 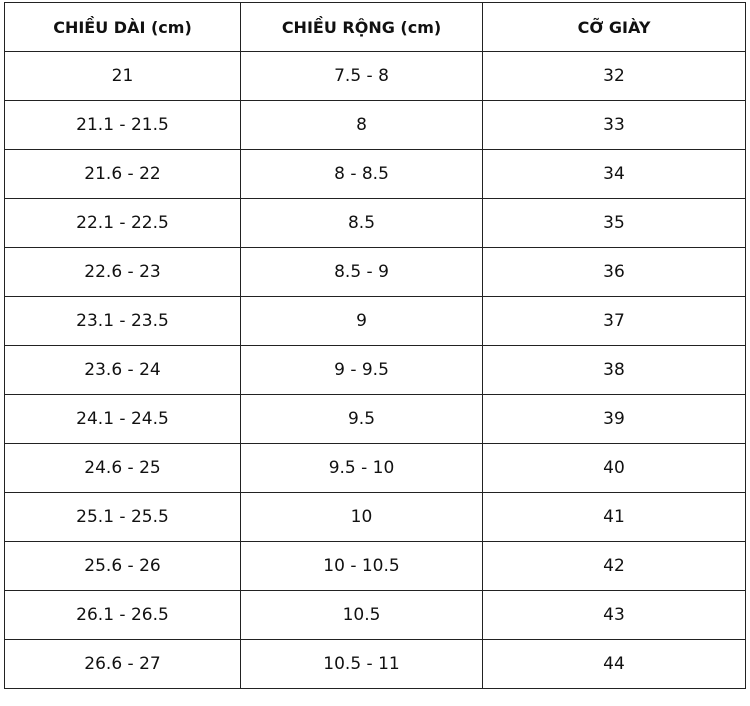 I want to click on table-cell: 8 - 8.5, so click(x=361, y=174).